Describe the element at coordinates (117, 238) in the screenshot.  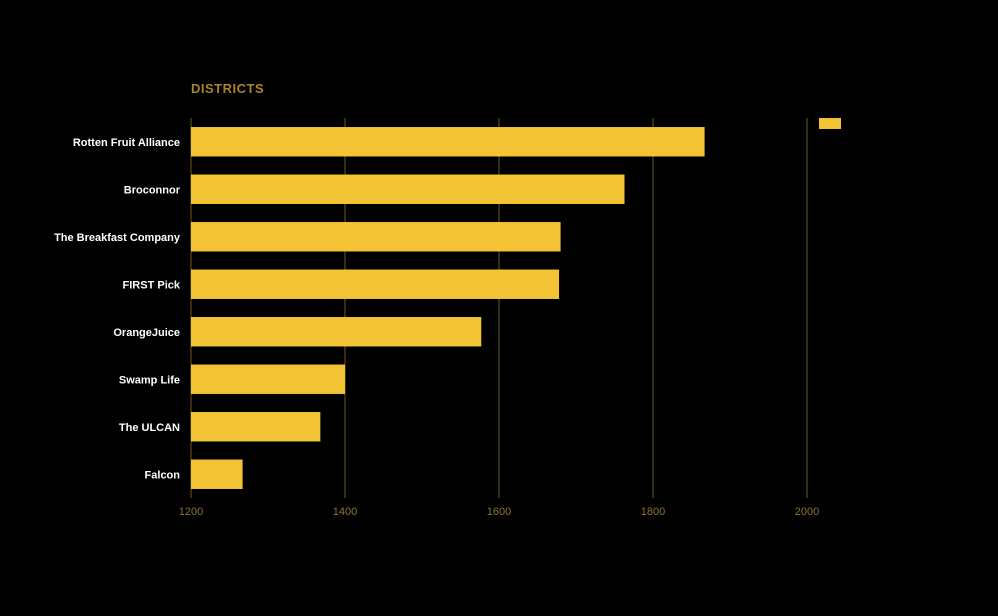
I see `category-label: The Breakfast Company` at that location.